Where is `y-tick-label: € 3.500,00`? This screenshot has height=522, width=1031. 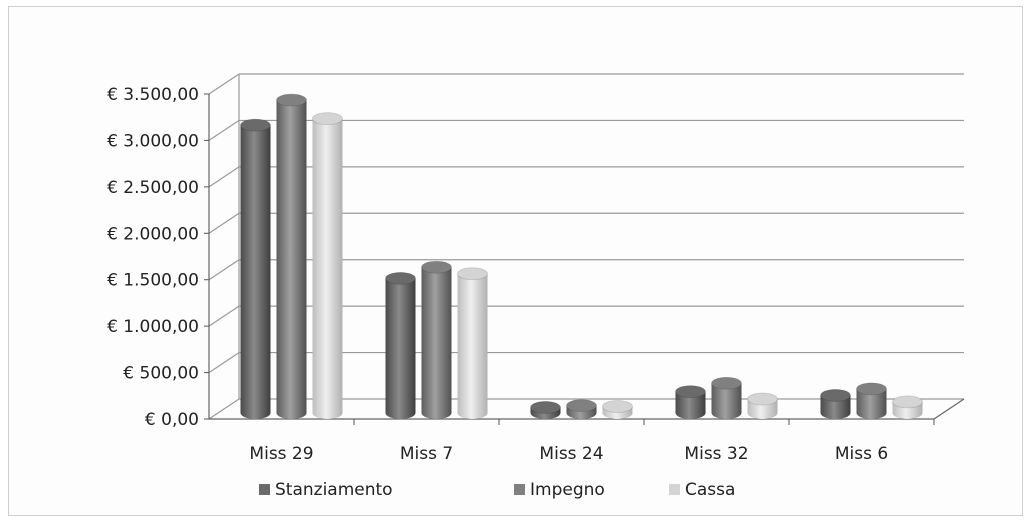 y-tick-label: € 3.500,00 is located at coordinates (153, 95).